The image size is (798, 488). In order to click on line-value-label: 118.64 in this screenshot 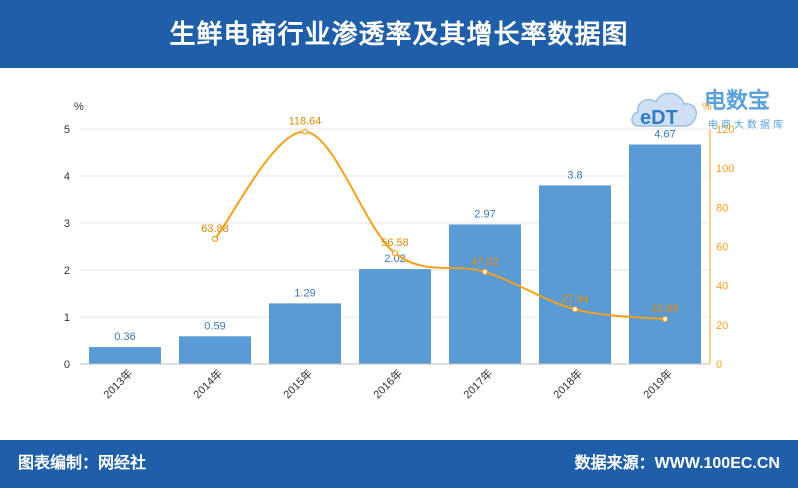, I will do `click(305, 122)`.